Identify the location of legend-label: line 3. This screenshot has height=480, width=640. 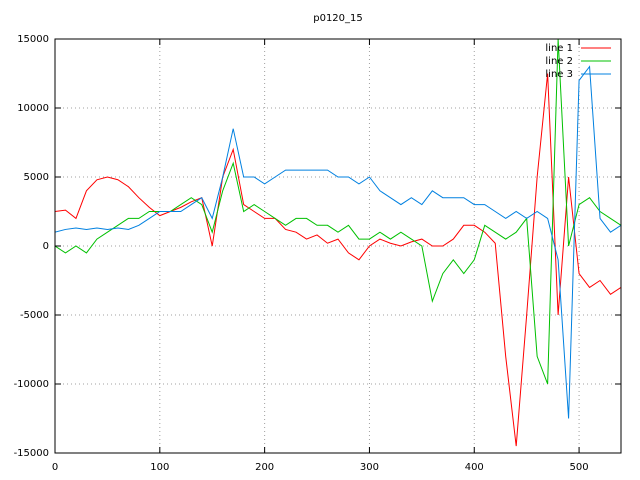
(559, 74).